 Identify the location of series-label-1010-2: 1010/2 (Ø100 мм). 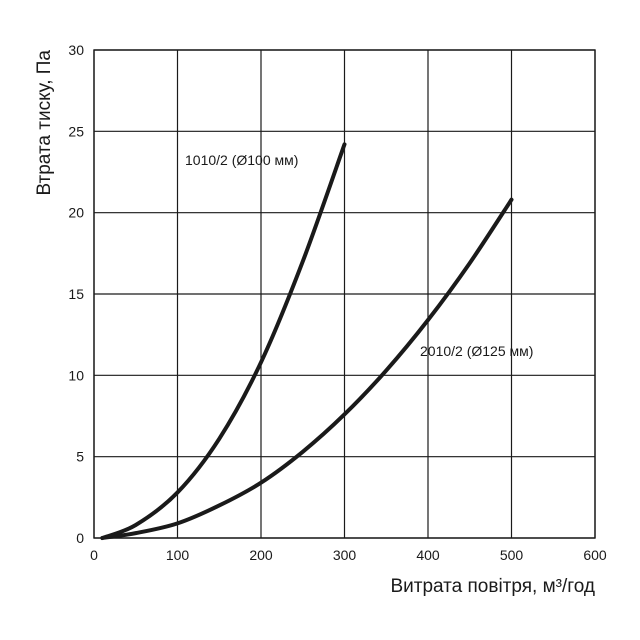
(241, 160).